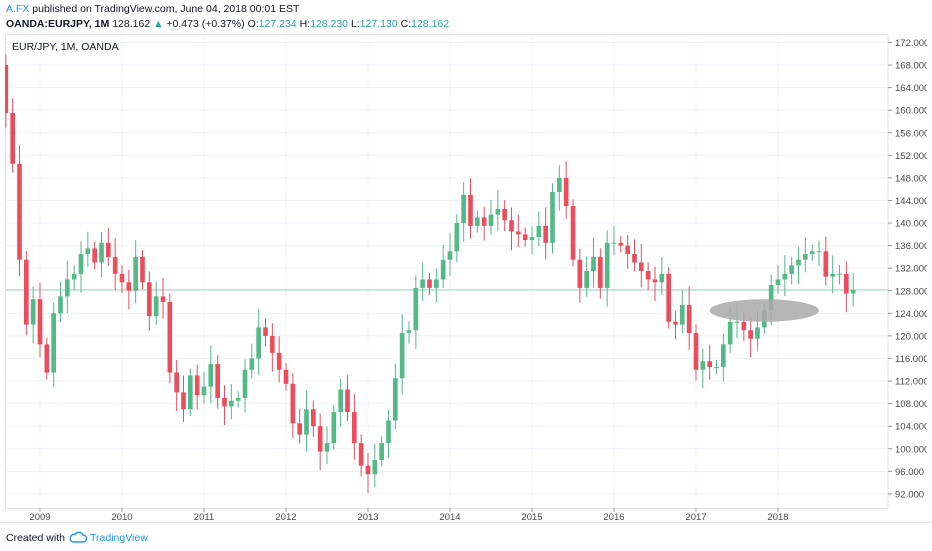 Image resolution: width=932 pixels, height=551 pixels. What do you see at coordinates (78, 537) in the screenshot?
I see `tradingview-cloud-icon` at bounding box center [78, 537].